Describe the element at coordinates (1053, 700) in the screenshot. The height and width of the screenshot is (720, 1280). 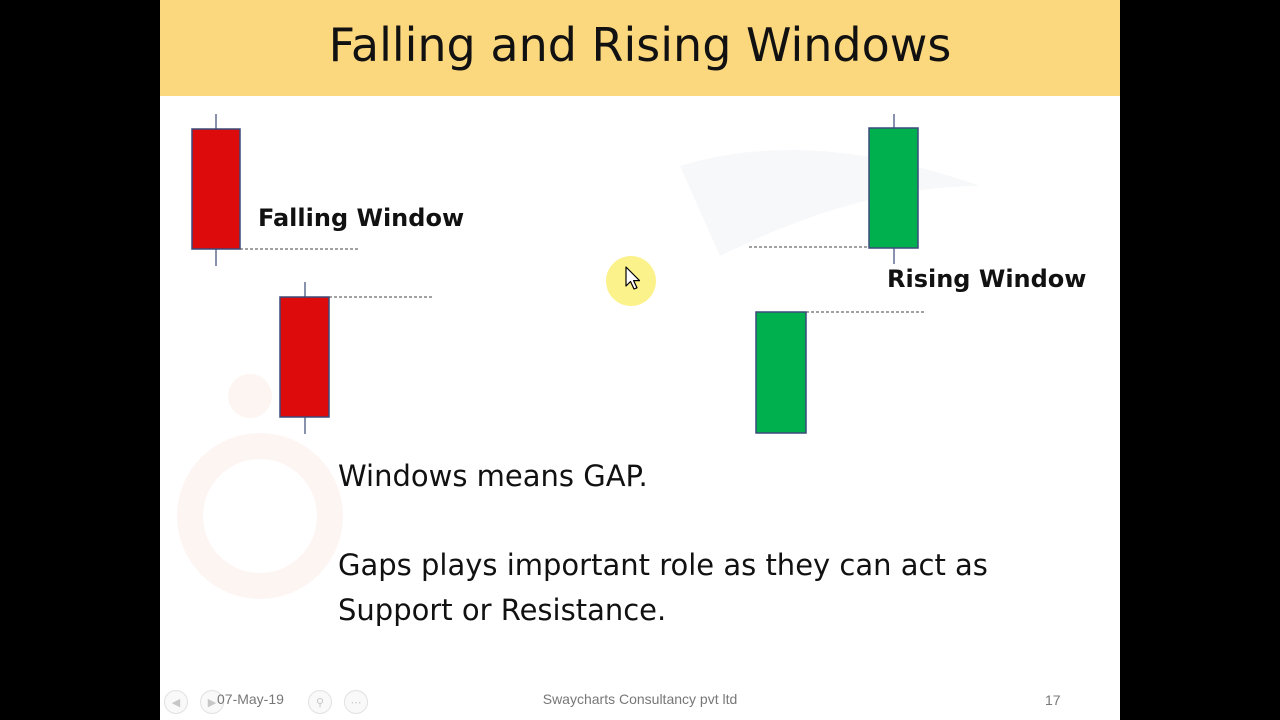
I see `footer-page-number: 17` at that location.